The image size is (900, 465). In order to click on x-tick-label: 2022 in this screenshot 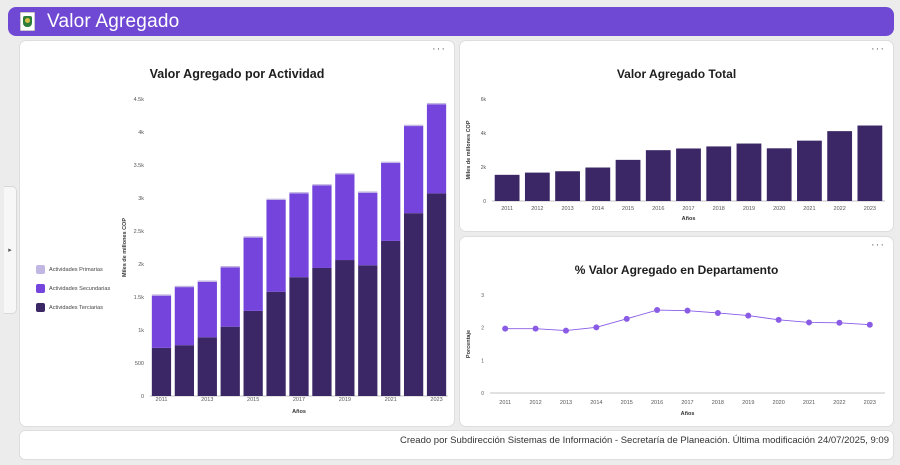, I will do `click(840, 209)`.